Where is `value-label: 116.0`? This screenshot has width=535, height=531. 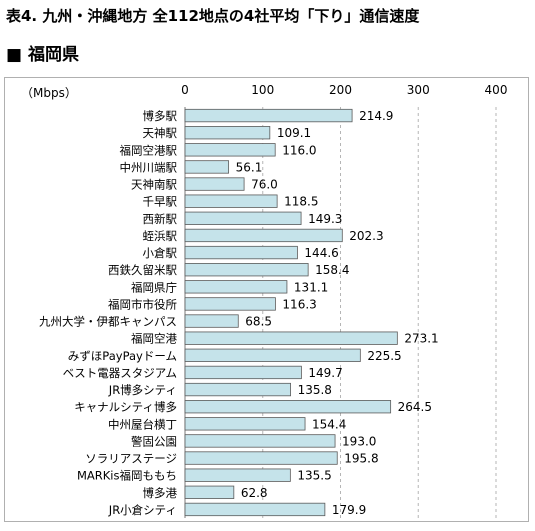 value-label: 116.0 is located at coordinates (299, 150).